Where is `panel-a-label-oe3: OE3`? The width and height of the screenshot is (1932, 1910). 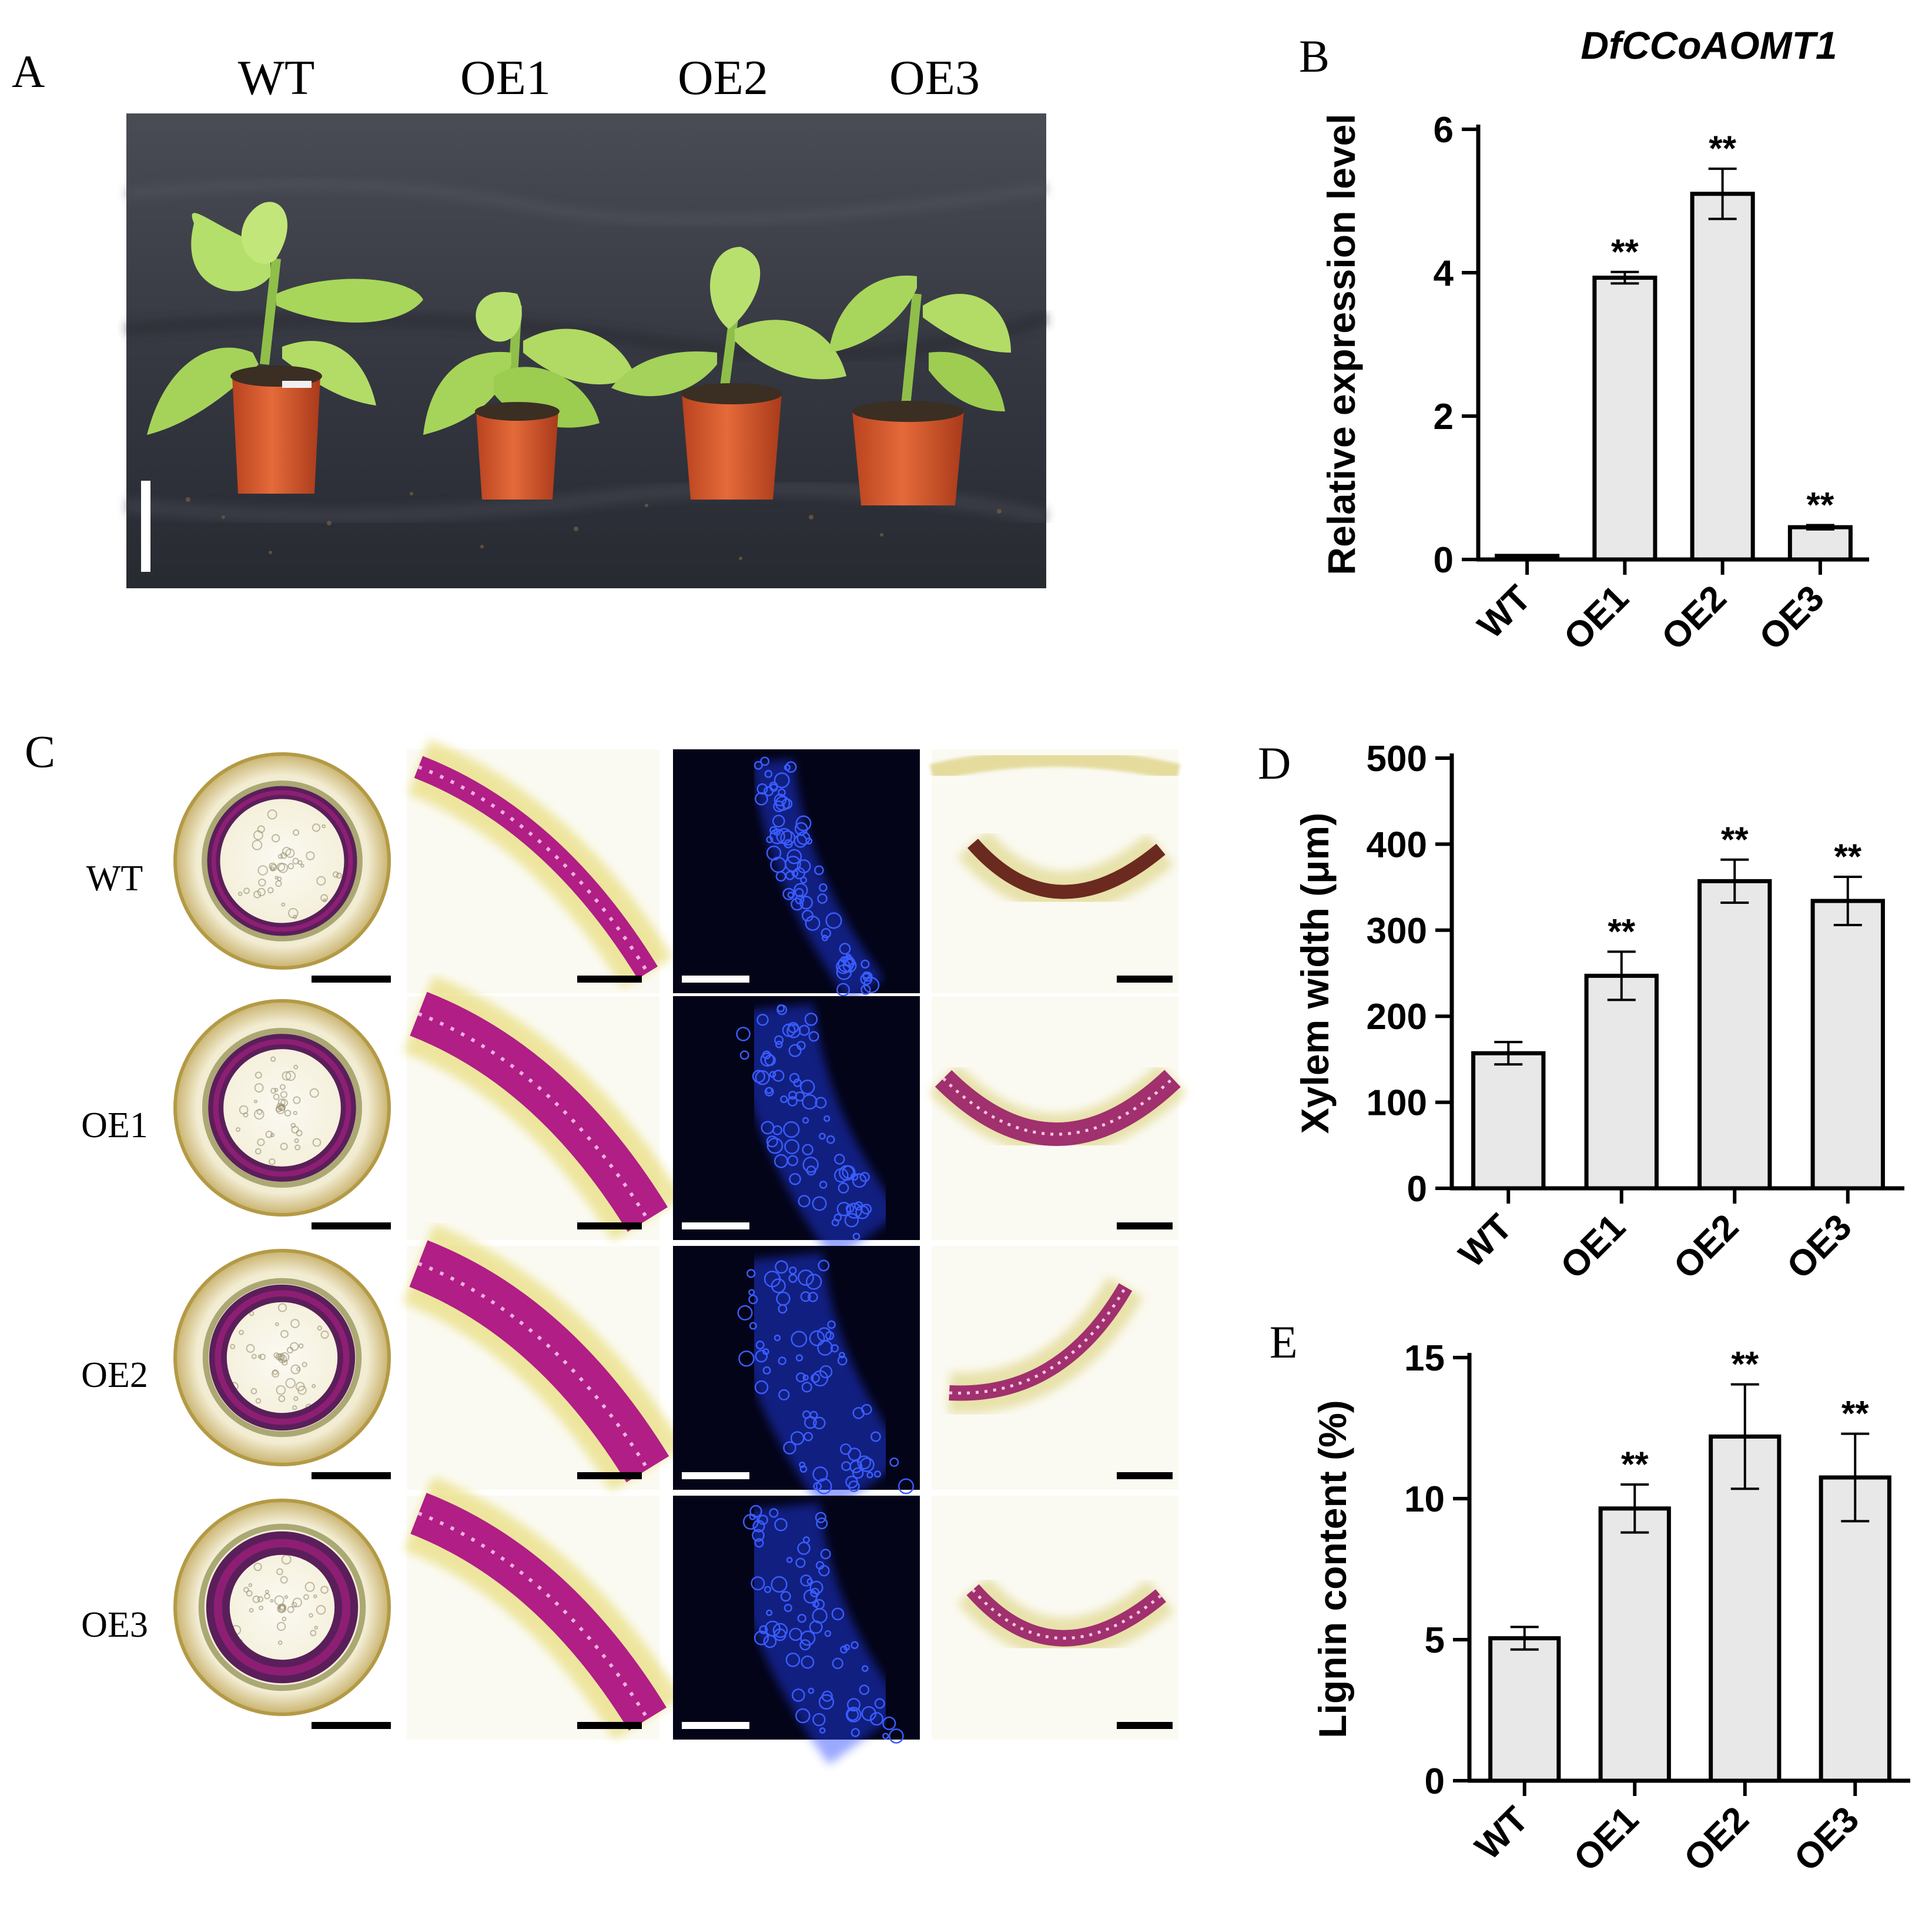
panel-a-label-oe3: OE3 is located at coordinates (934, 78).